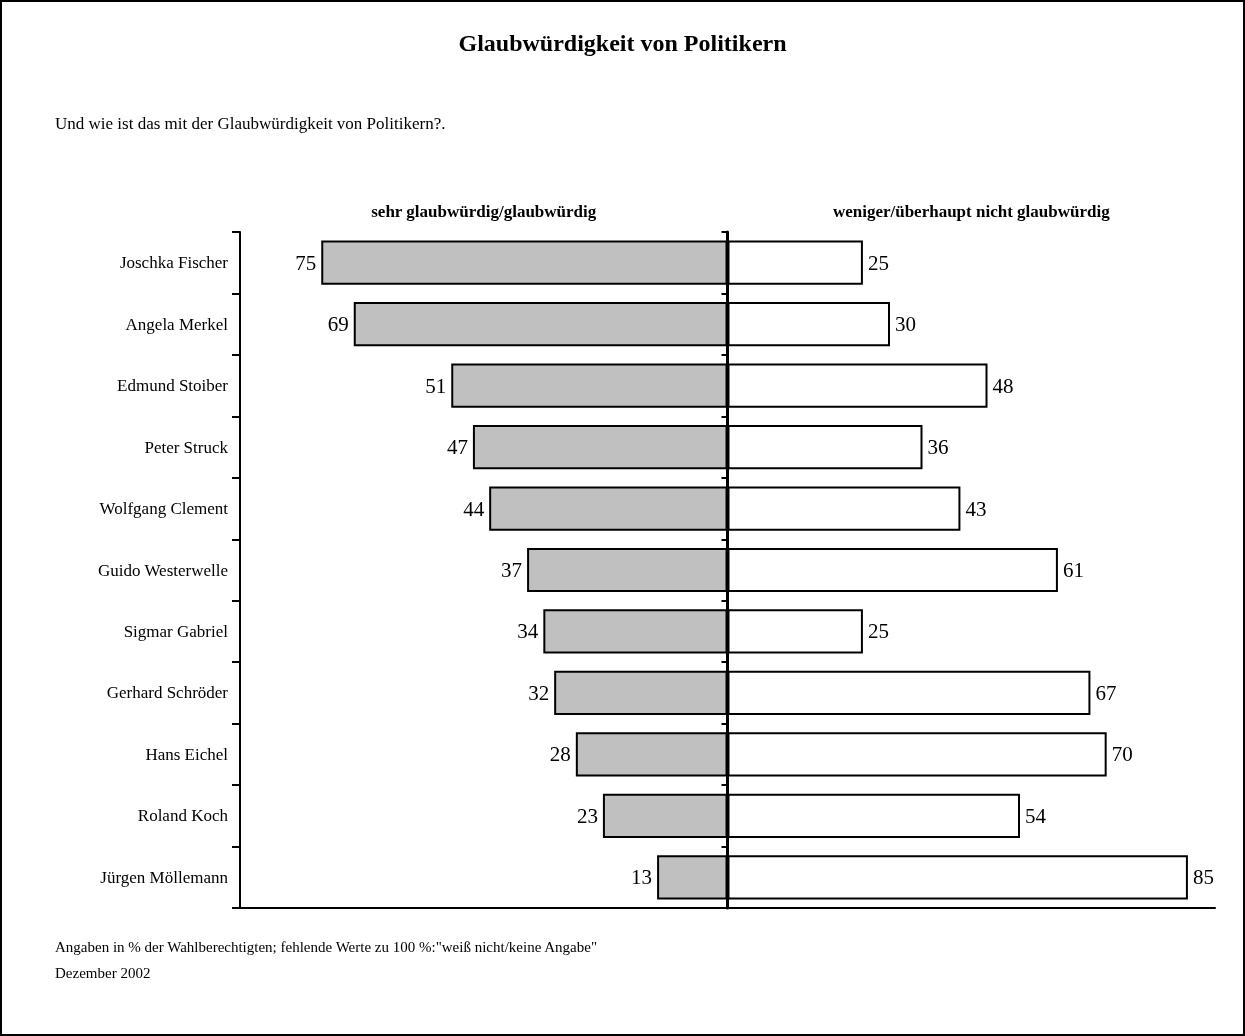  What do you see at coordinates (938, 447) in the screenshot?
I see `data-label: 36` at bounding box center [938, 447].